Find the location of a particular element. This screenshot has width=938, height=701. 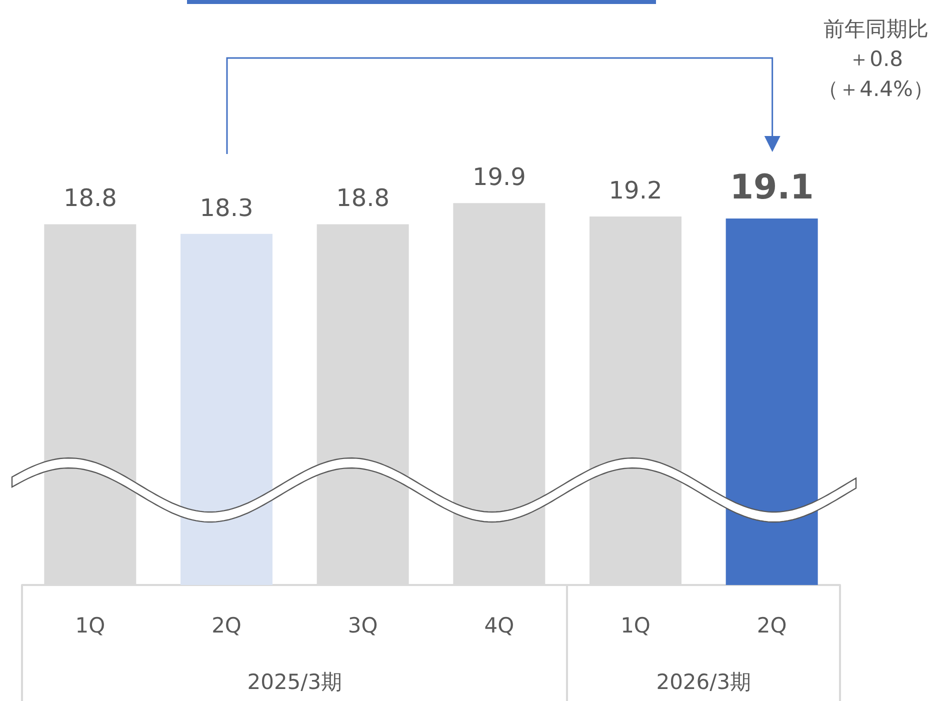

data-label: 19.9 is located at coordinates (499, 177).